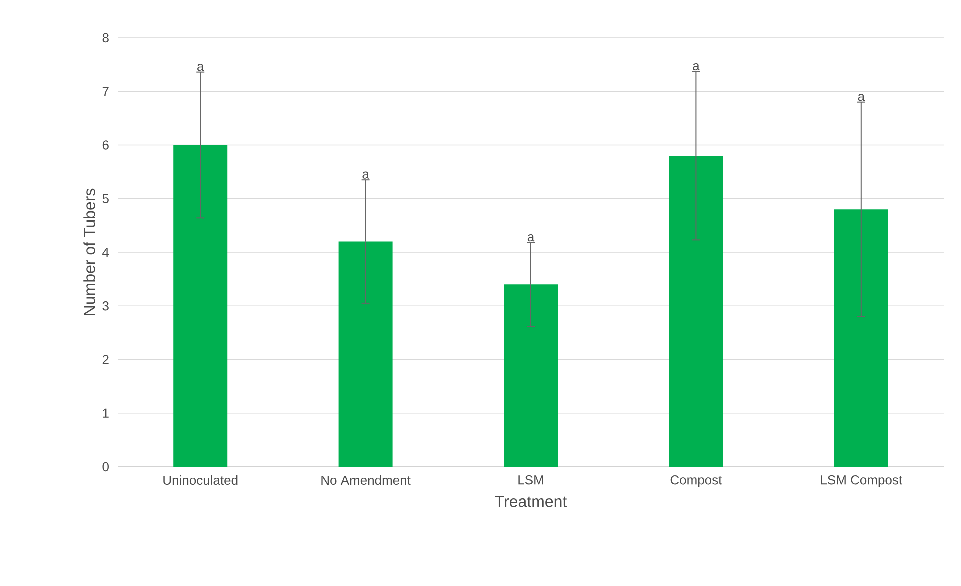 The width and height of the screenshot is (961, 586). Describe the element at coordinates (531, 480) in the screenshot. I see `x-tick-label: LSM` at that location.